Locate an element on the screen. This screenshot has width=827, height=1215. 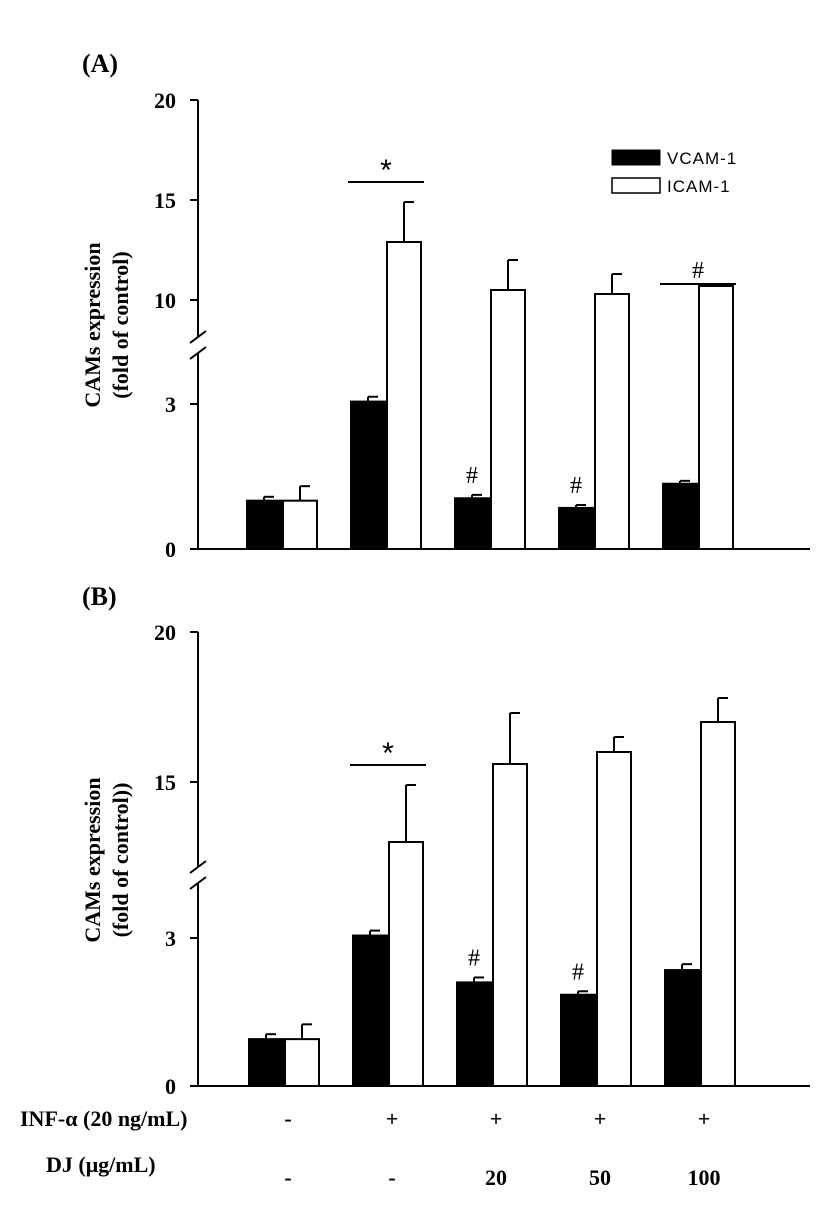
condition-row1-label: INF-α (20 ng/mL) is located at coordinates (104, 1118).